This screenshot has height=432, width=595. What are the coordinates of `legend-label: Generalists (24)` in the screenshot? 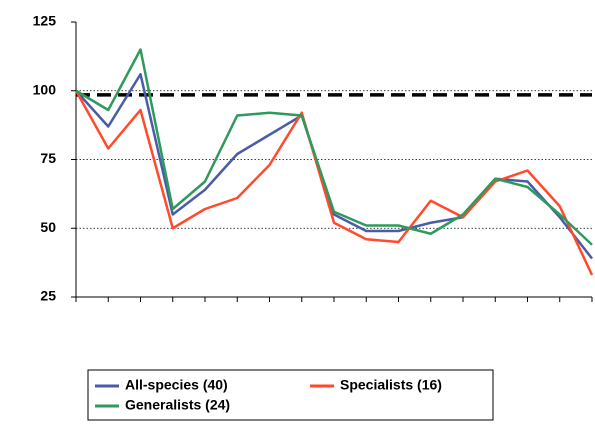 It's located at (177, 405).